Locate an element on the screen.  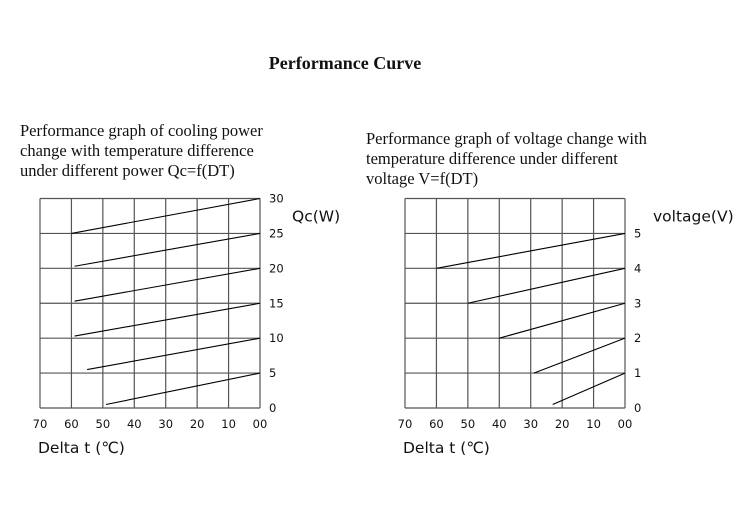
y-tick-label: 4 is located at coordinates (637, 268).